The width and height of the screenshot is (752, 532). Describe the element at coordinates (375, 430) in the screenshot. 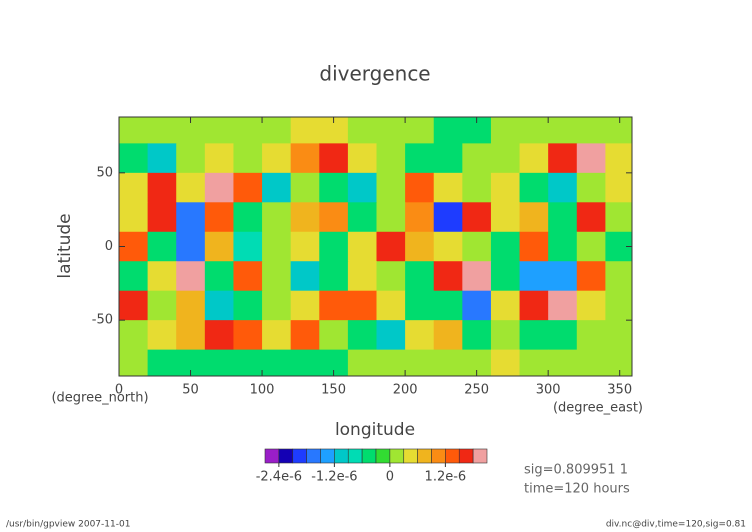

I see `x-axis-label: longitude` at that location.